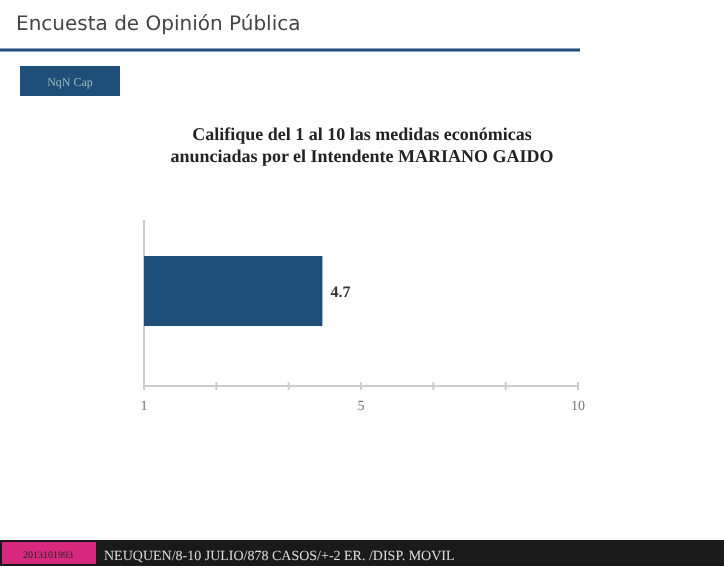 This screenshot has width=724, height=578. What do you see at coordinates (340, 292) in the screenshot?
I see `data-label: 4.7` at bounding box center [340, 292].